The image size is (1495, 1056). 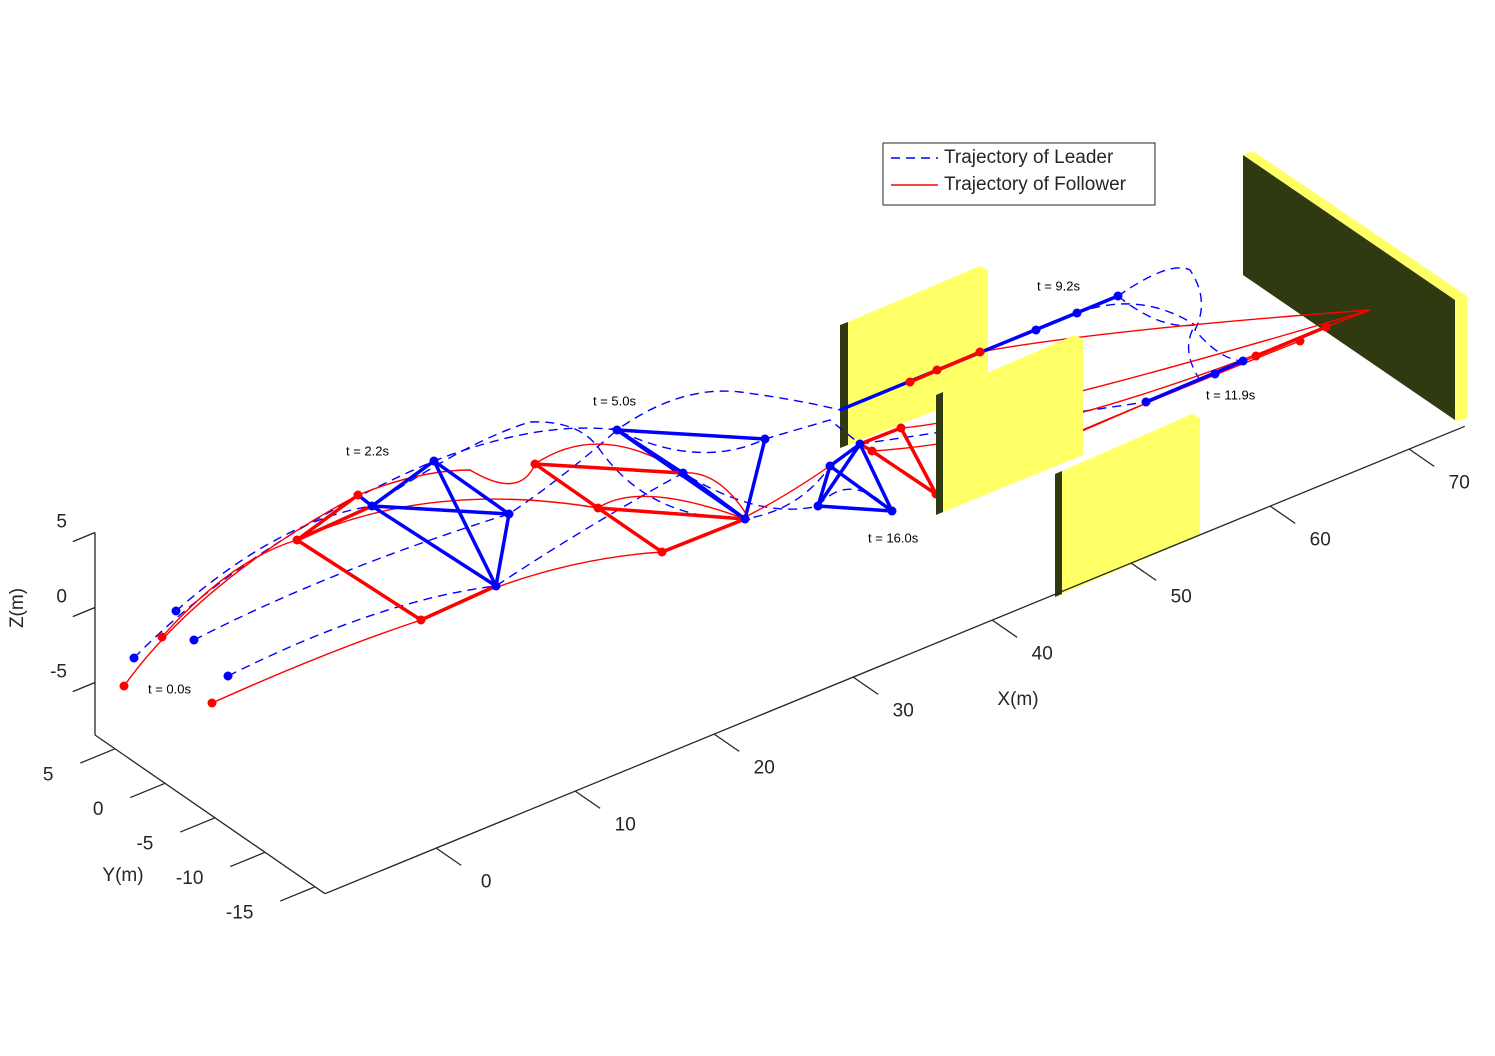 I want to click on x-tick-label: 10, so click(x=625, y=825).